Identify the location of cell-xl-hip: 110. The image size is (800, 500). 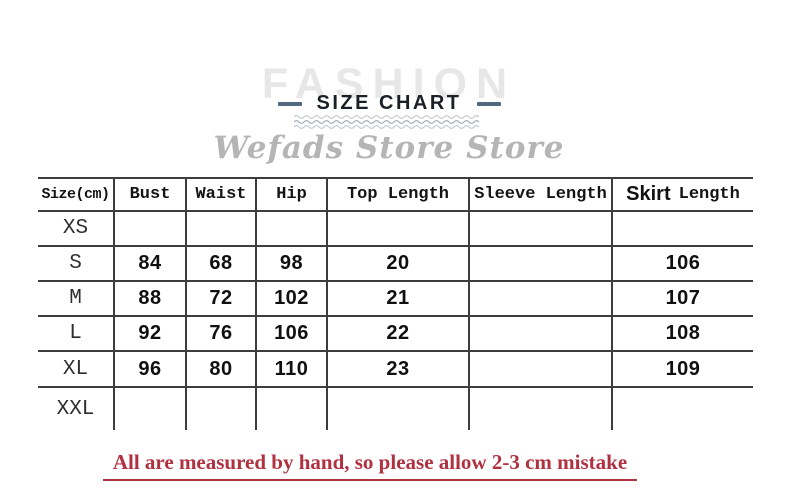
(292, 370).